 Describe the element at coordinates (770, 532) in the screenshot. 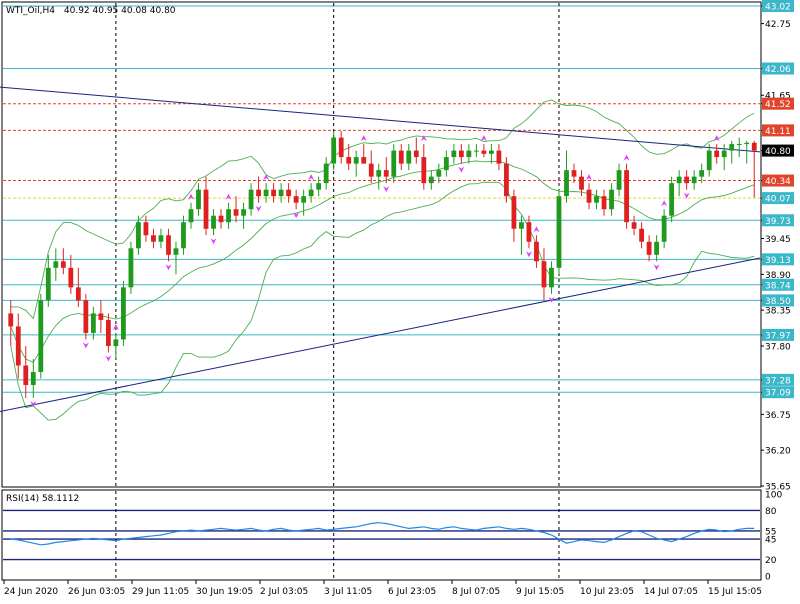

I see `rsi-tick-label: 55` at that location.